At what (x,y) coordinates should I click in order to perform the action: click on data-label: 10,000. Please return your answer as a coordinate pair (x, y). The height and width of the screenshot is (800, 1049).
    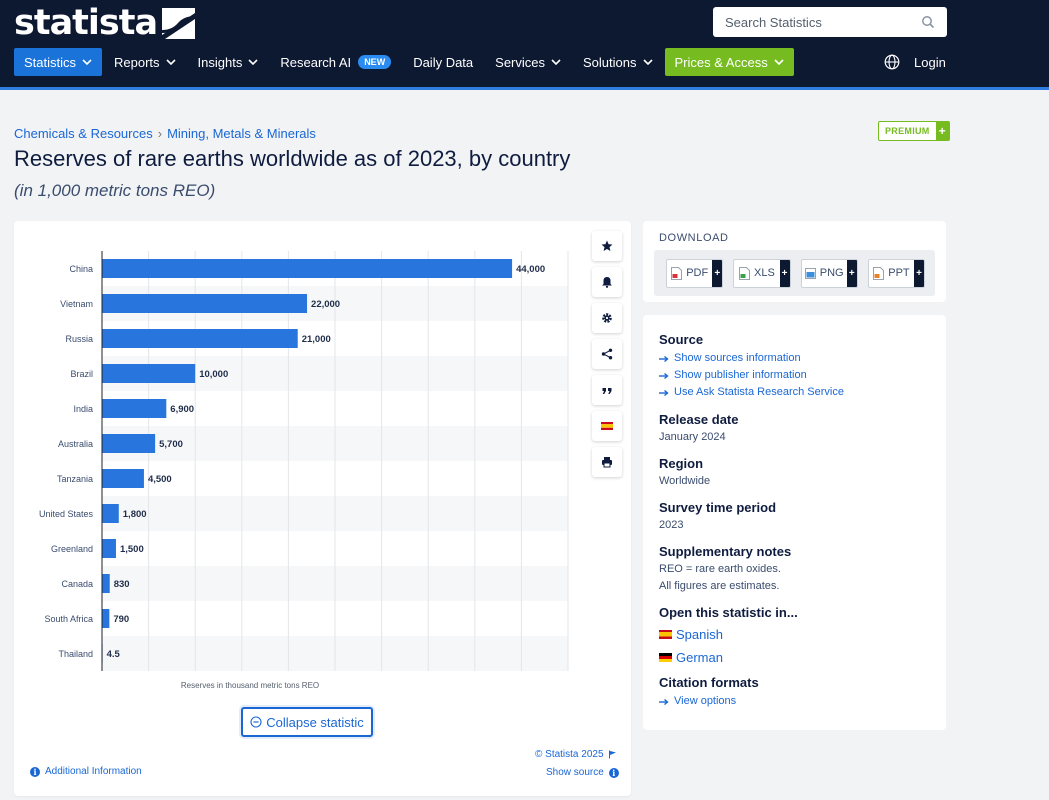
    Looking at the image, I should click on (213, 374).